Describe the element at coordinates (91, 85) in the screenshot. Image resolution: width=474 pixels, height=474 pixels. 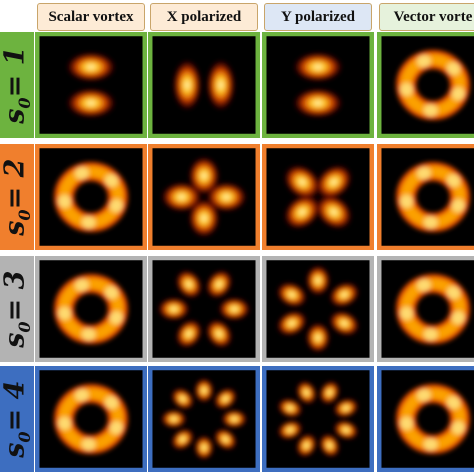
I see `beam-image-r1-c1` at that location.